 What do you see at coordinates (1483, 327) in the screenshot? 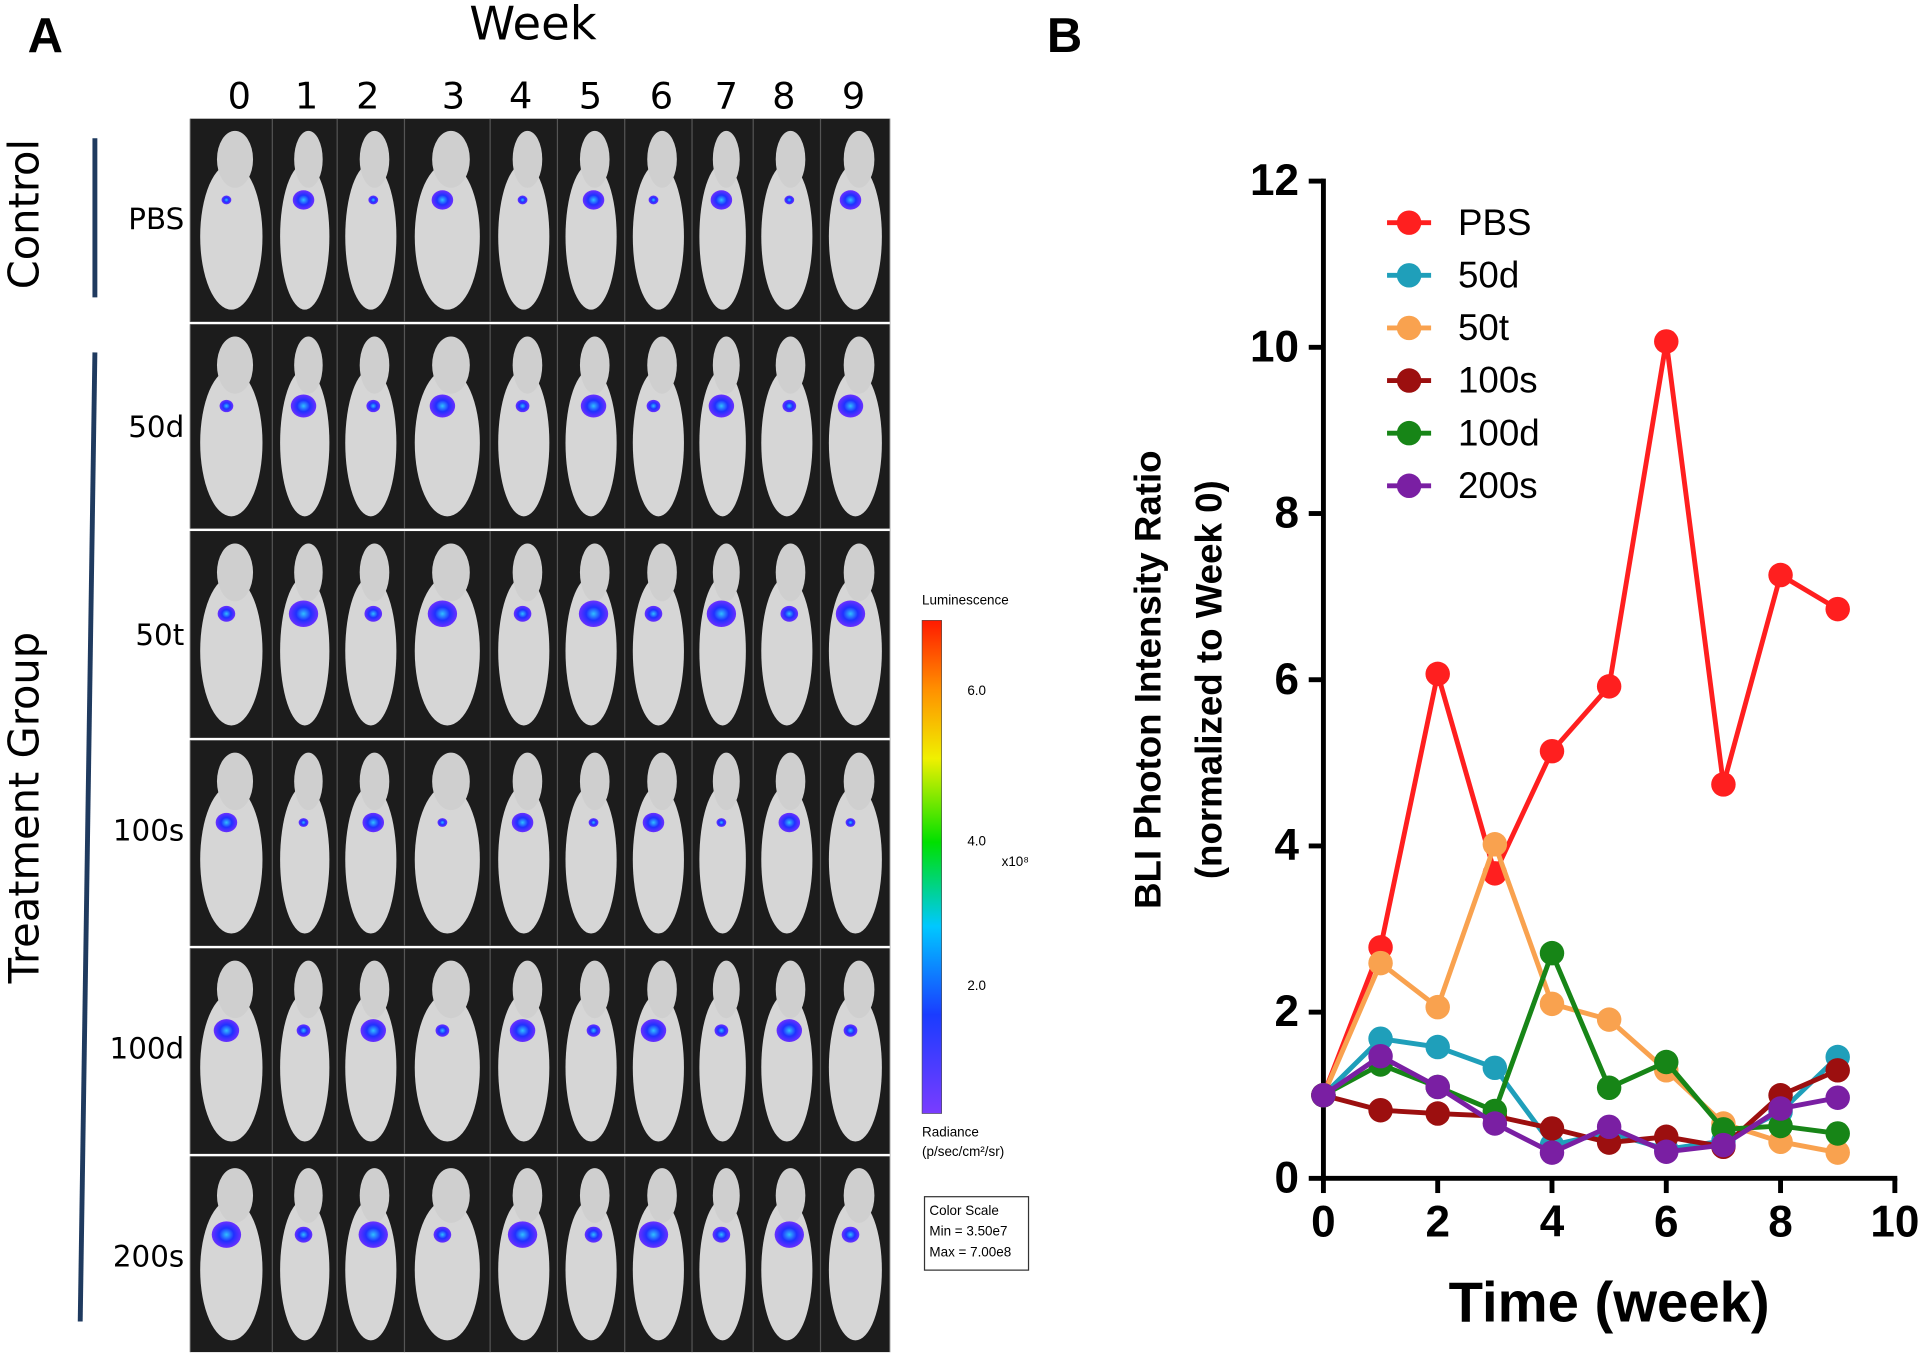
I see `legend-label: 50t` at bounding box center [1483, 327].